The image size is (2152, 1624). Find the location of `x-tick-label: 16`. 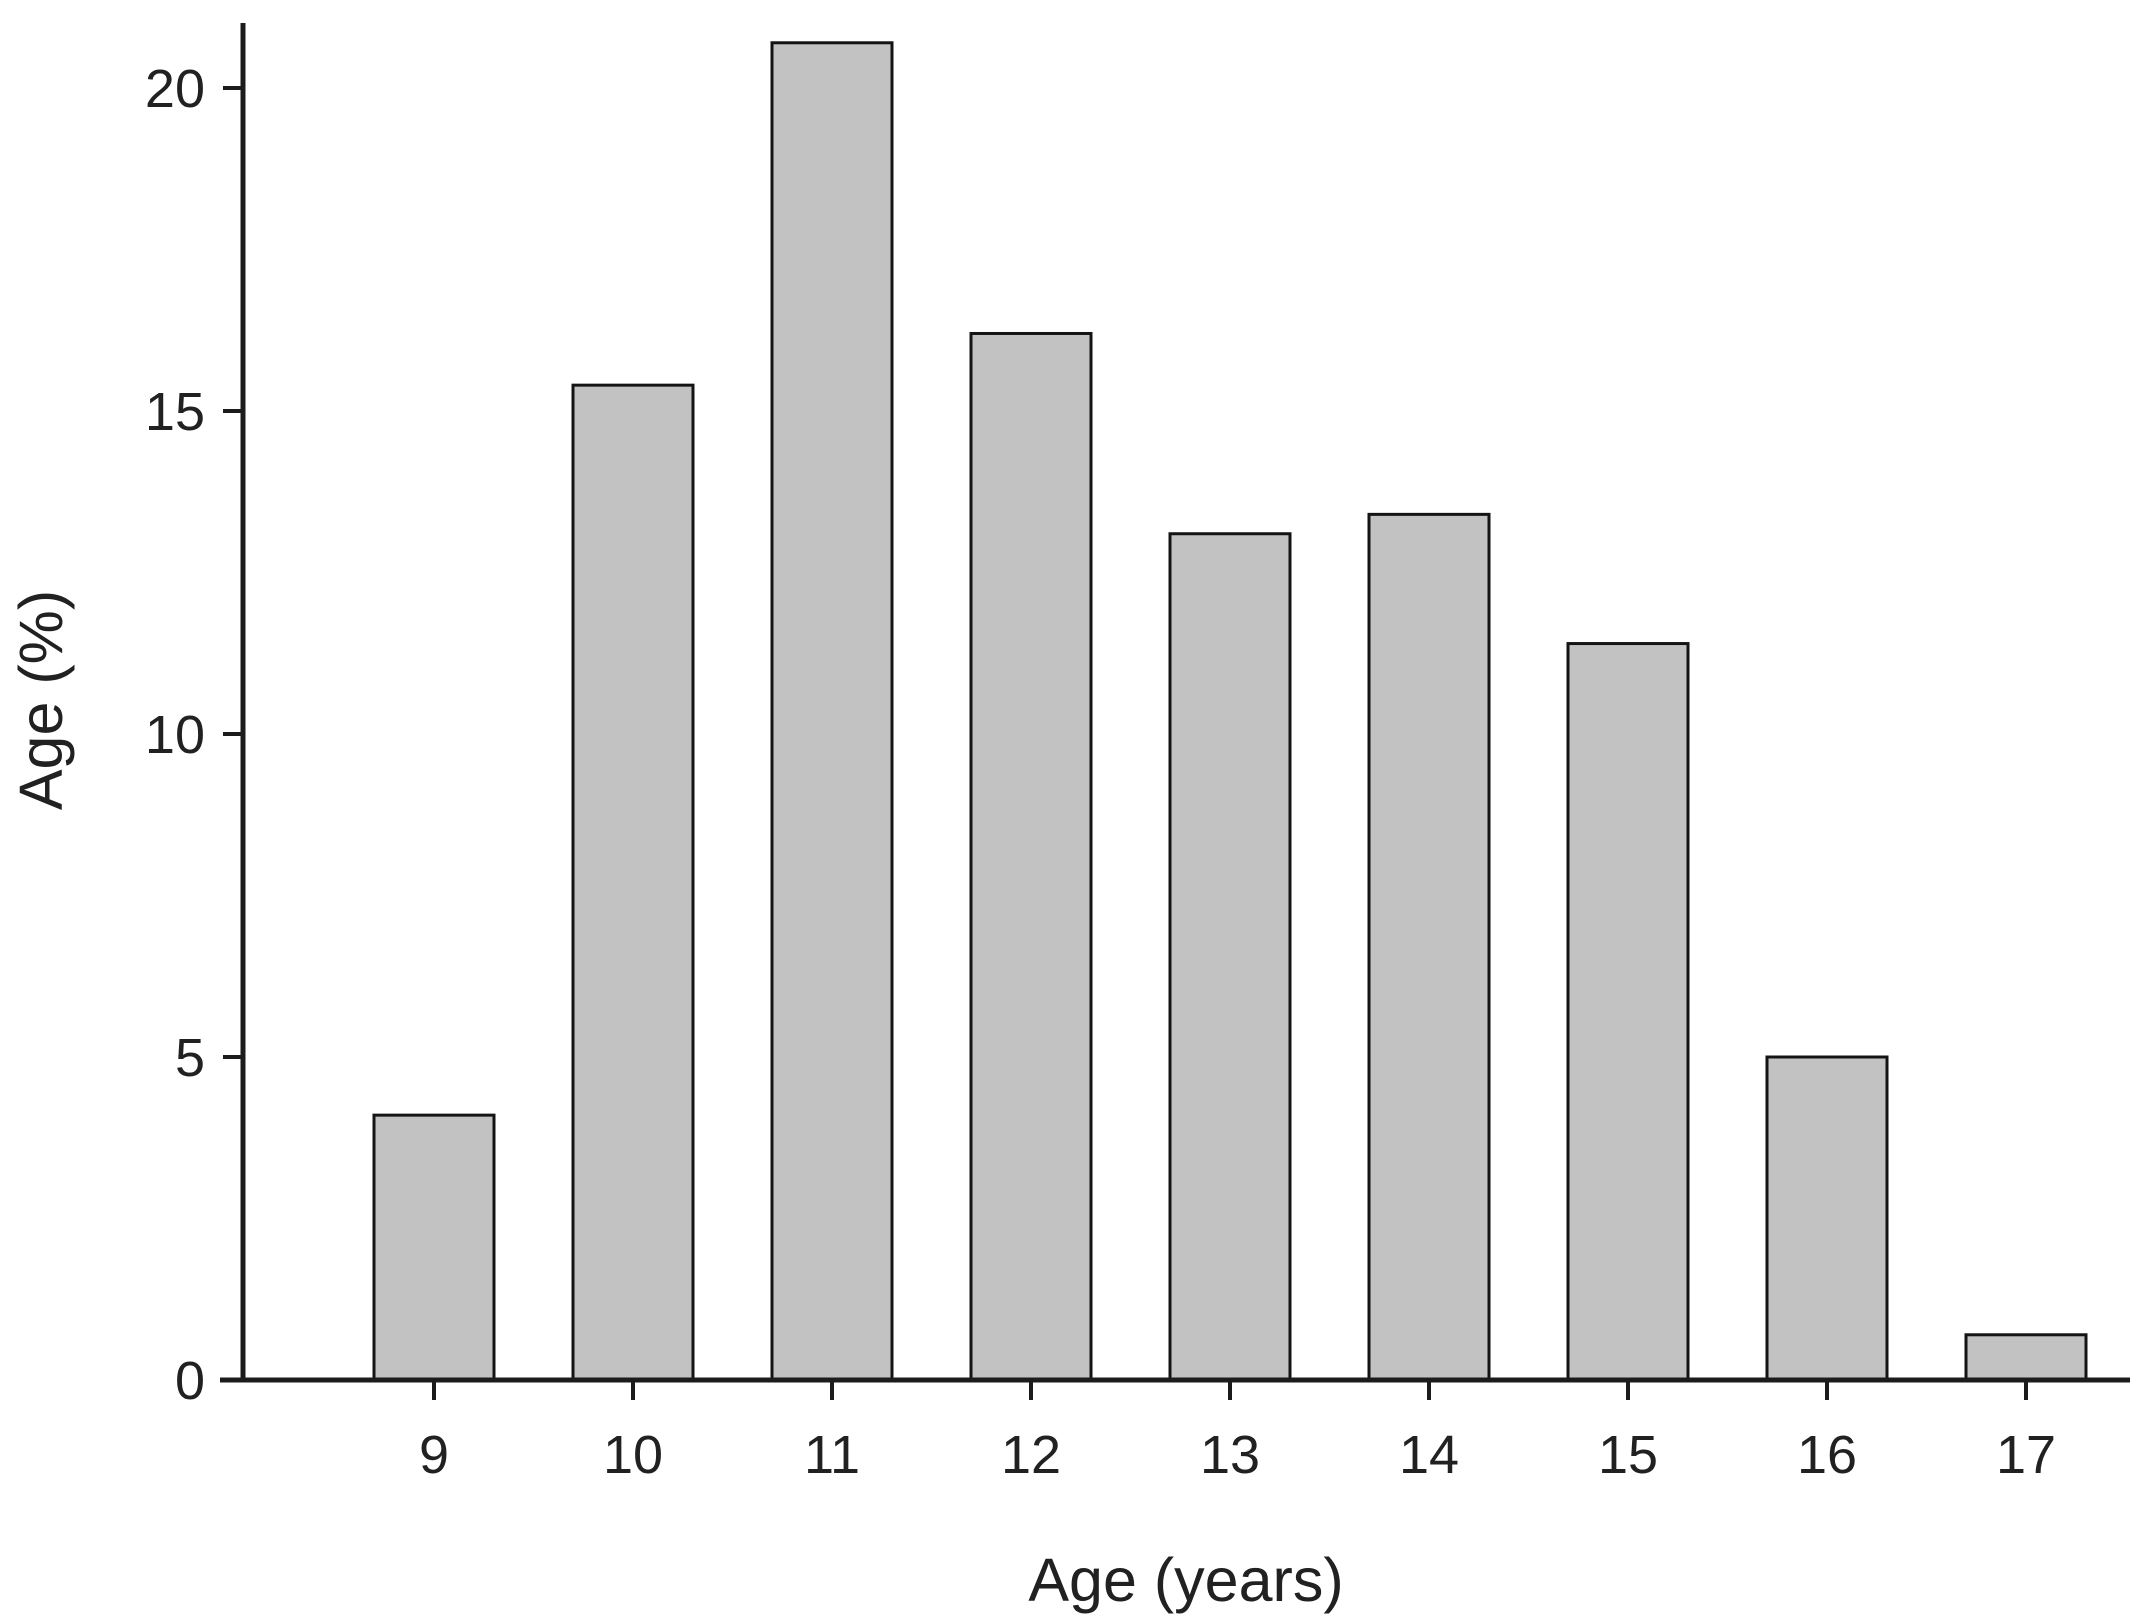

x-tick-label: 16 is located at coordinates (1827, 1455).